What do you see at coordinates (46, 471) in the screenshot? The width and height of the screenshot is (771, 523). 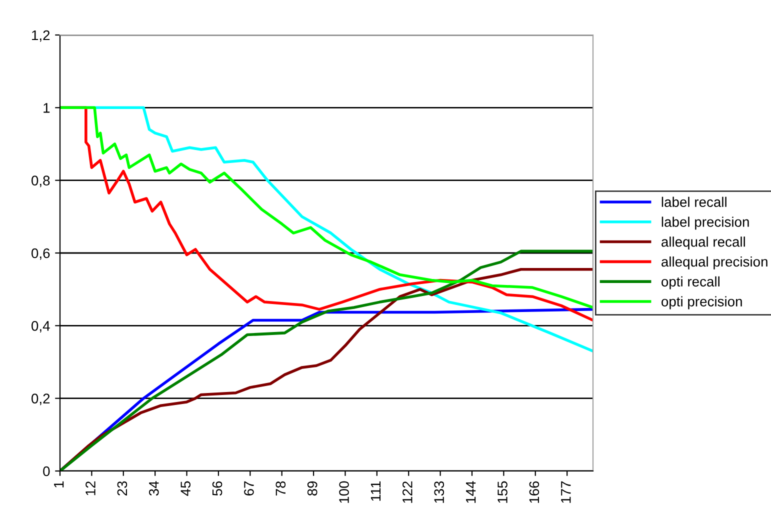 I see `y-tick-label: 0` at bounding box center [46, 471].